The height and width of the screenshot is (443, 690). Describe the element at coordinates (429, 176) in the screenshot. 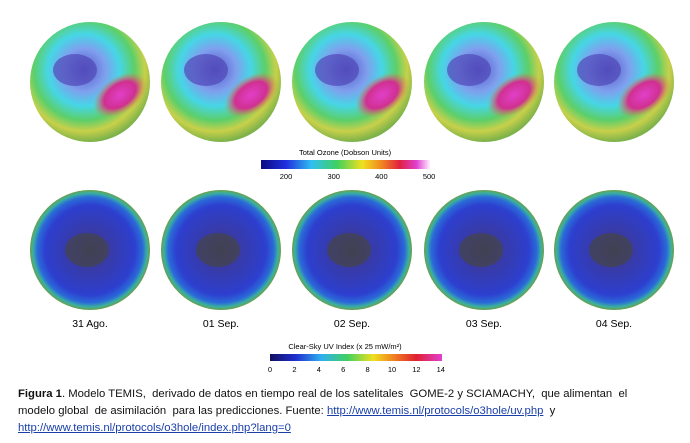

I see `ozone-tick-label: 500` at that location.